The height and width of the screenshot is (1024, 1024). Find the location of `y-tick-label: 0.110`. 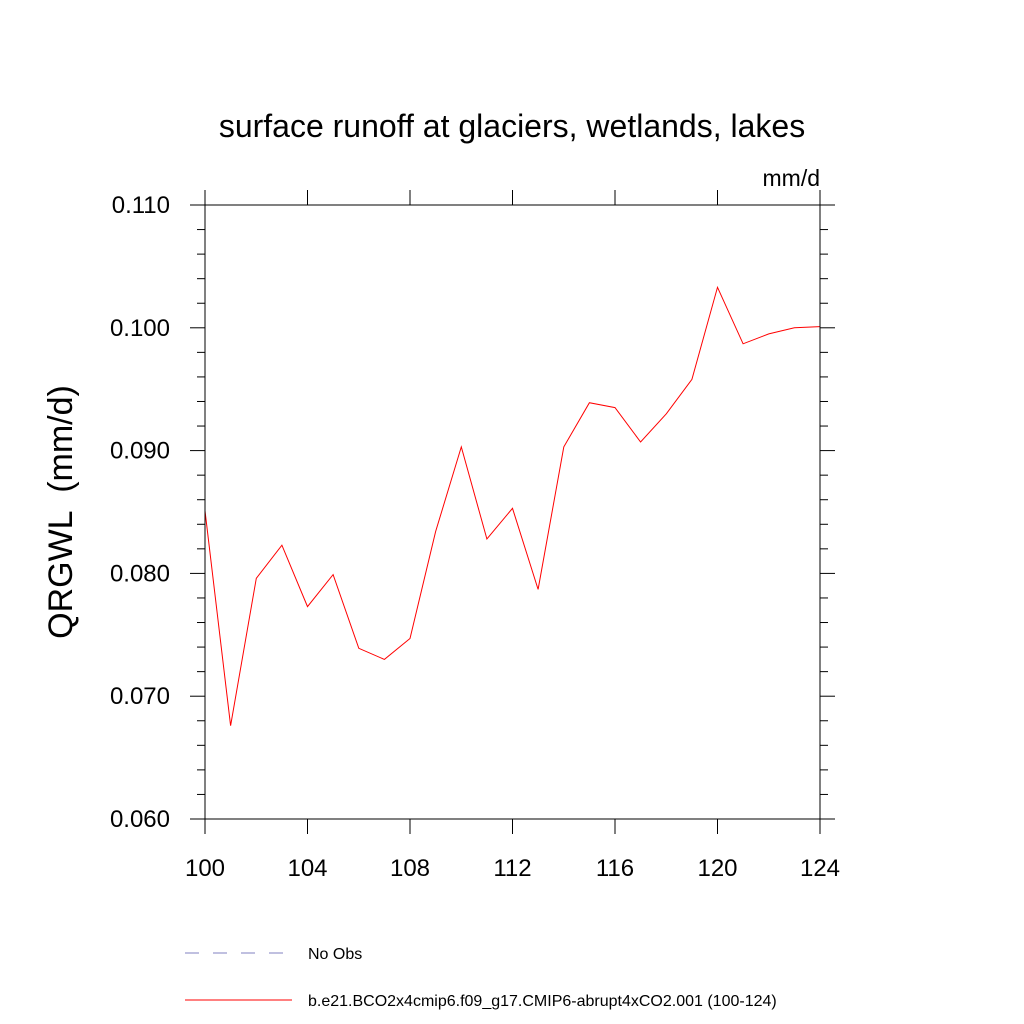

y-tick-label: 0.110 is located at coordinates (141, 205).